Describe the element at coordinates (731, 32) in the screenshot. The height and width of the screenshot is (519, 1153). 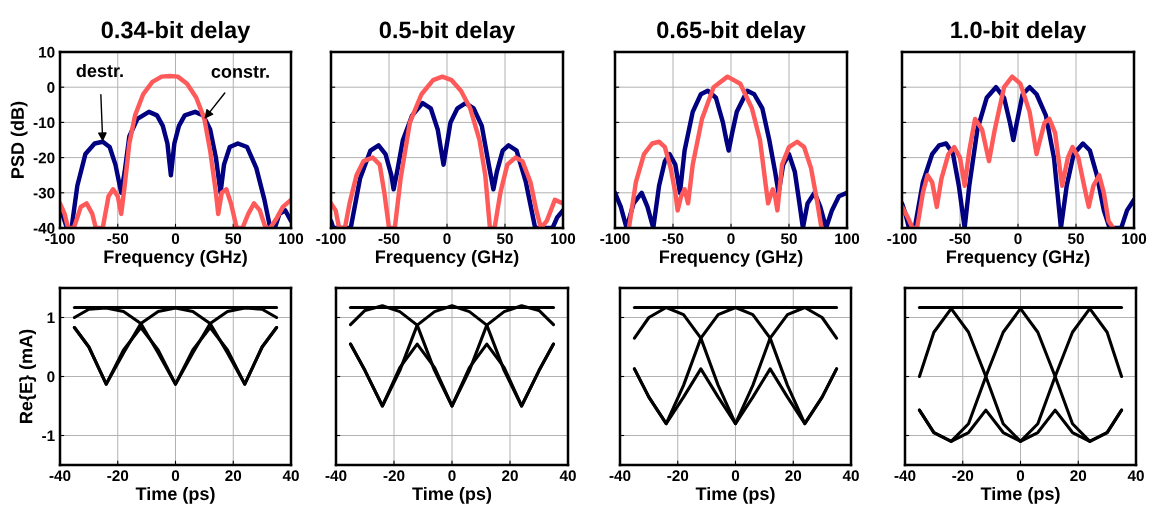
I see `chart-title: 0.65-bit delay` at that location.